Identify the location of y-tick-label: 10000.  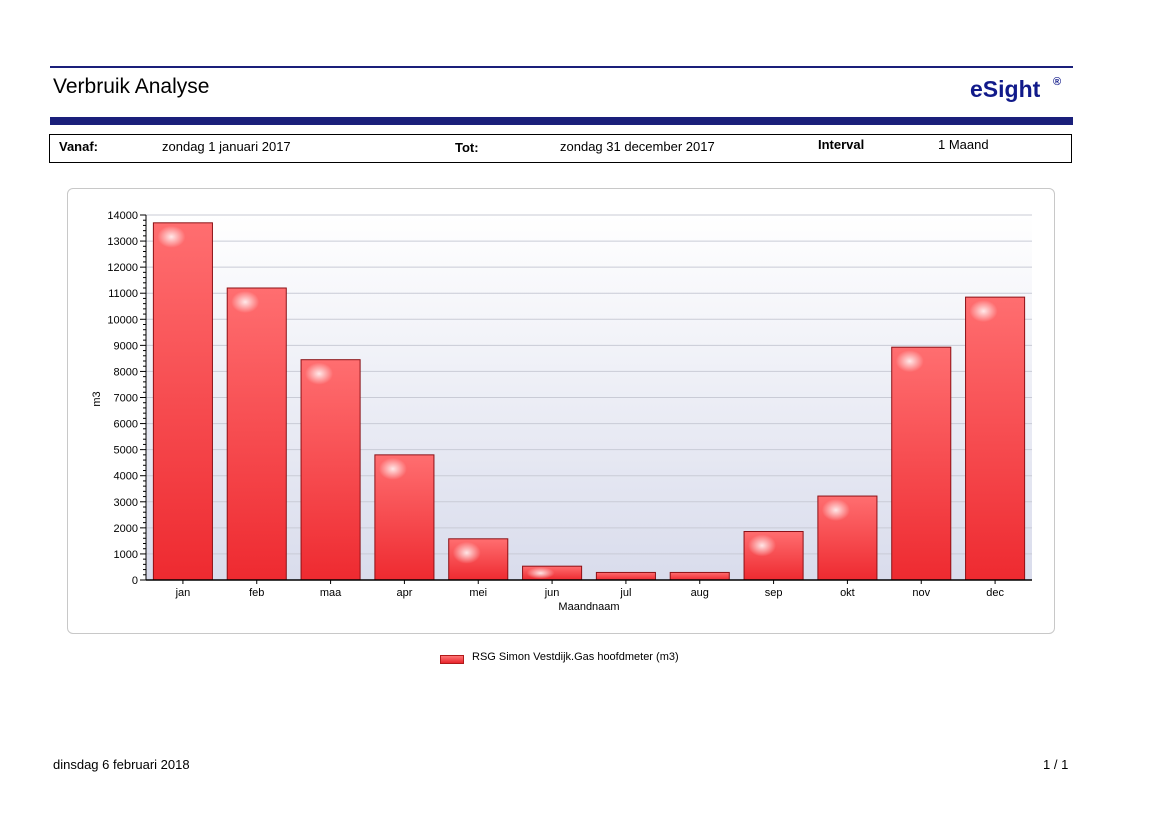
(122, 320).